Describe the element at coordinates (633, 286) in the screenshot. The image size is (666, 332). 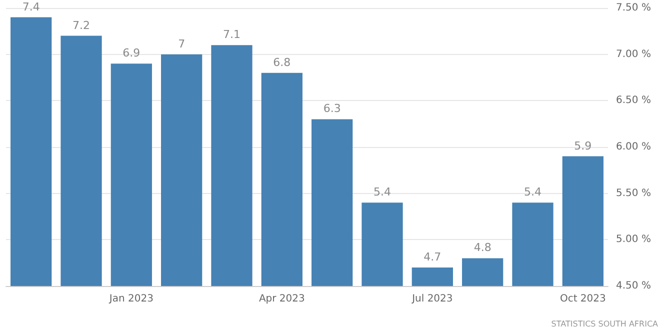
I see `y-tick-label: 4.50 %` at that location.